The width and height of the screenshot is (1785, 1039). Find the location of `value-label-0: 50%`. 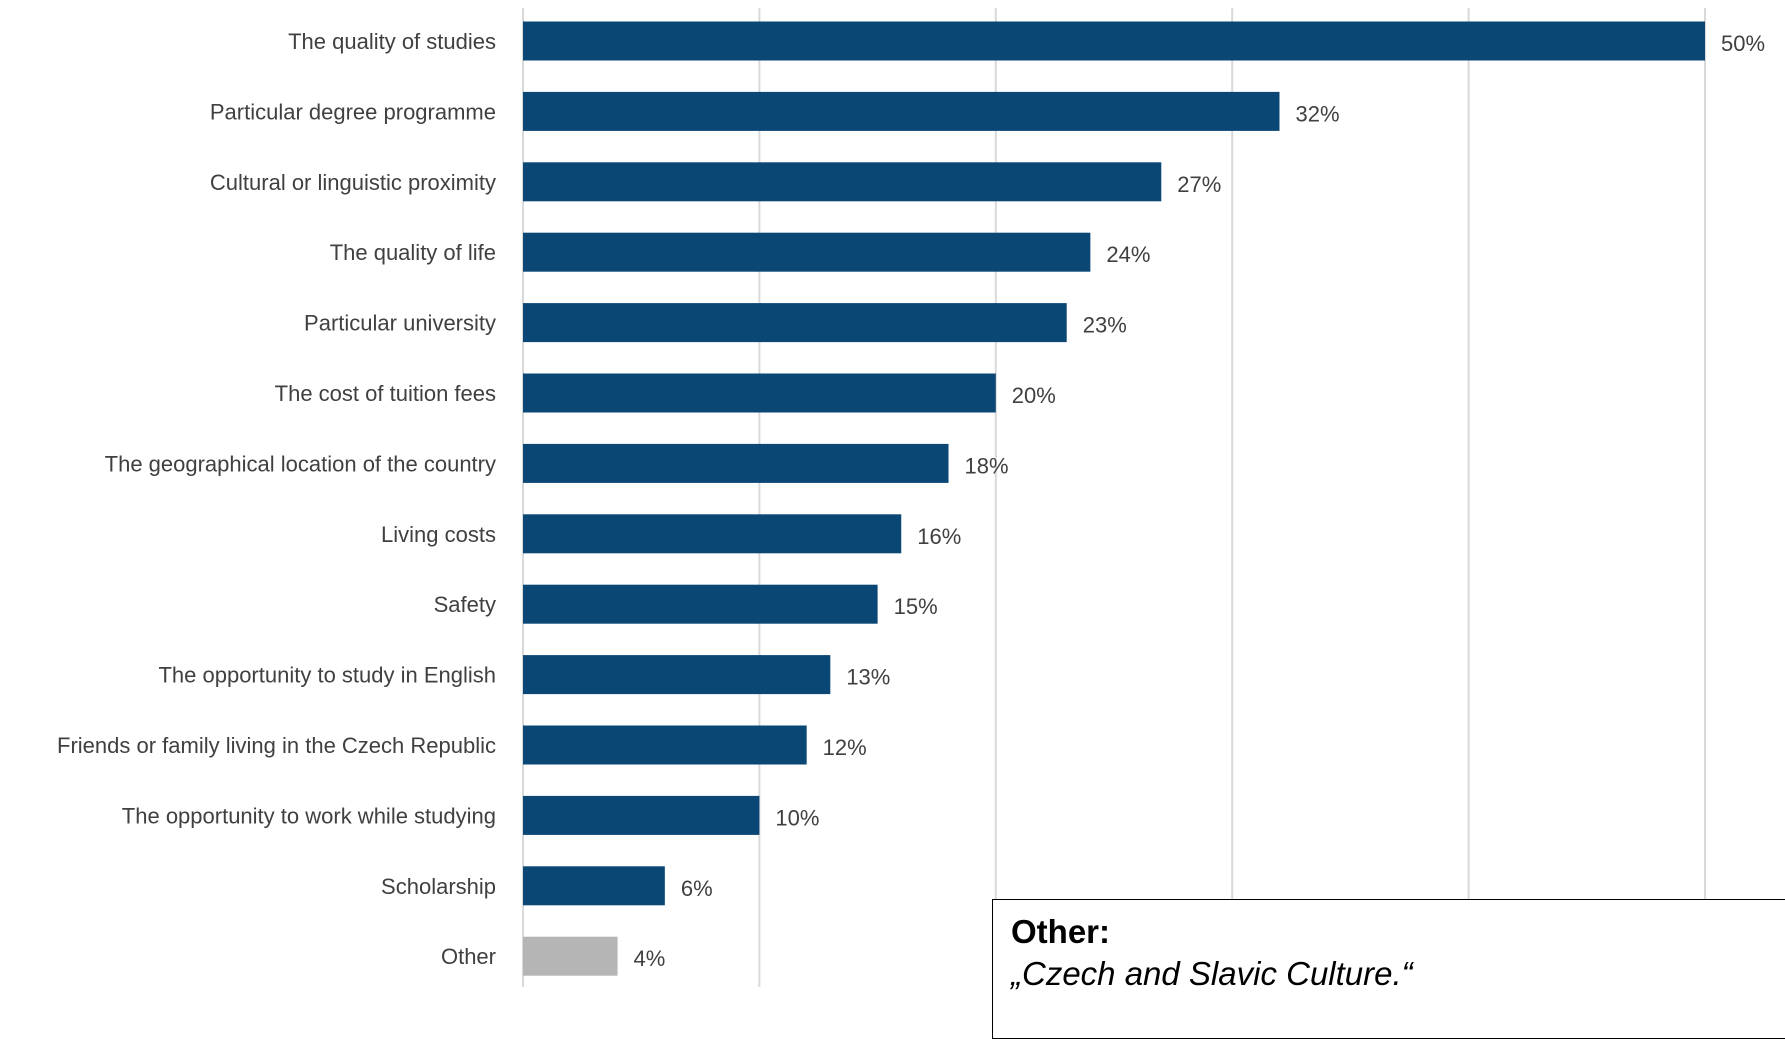

value-label-0: 50% is located at coordinates (1743, 43).